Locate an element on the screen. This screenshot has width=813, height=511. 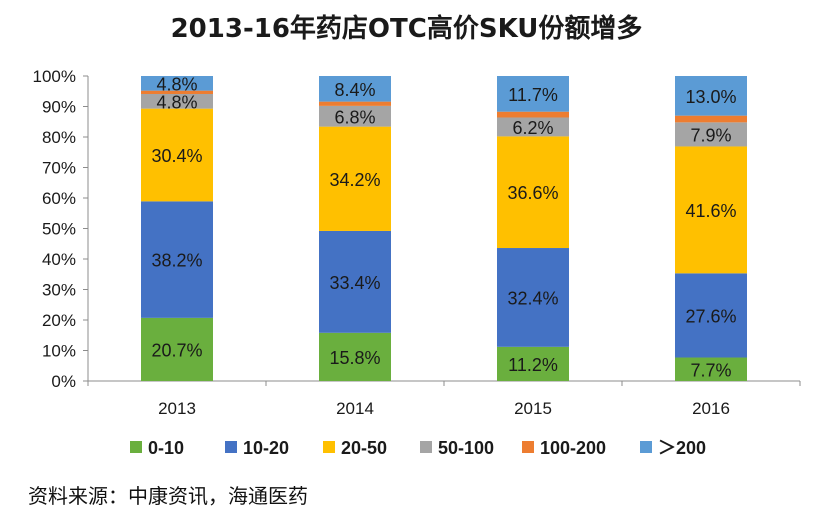
data-label: 15.8% is located at coordinates (354, 358).